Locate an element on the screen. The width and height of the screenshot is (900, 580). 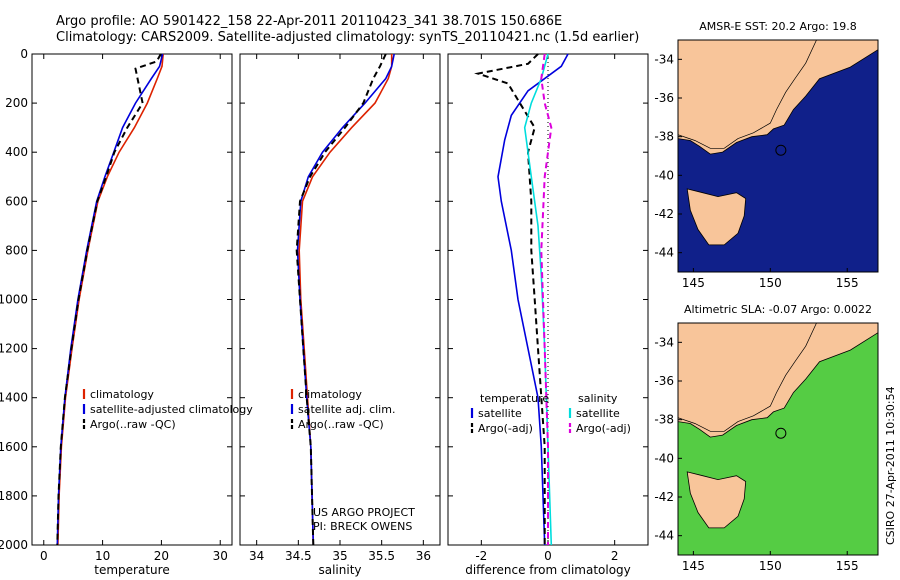
x-tick-label: 20 is located at coordinates (161, 556).